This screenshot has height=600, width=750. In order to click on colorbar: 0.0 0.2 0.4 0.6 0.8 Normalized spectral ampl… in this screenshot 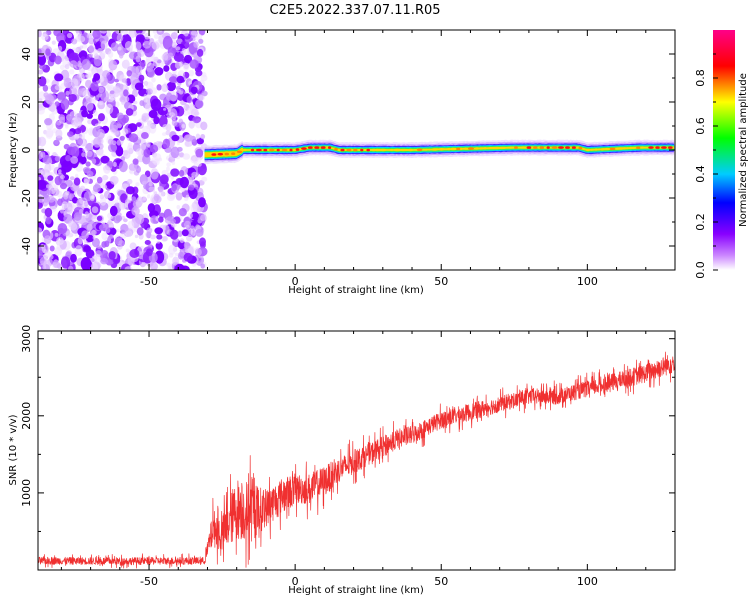, I will do `click(721, 154)`.